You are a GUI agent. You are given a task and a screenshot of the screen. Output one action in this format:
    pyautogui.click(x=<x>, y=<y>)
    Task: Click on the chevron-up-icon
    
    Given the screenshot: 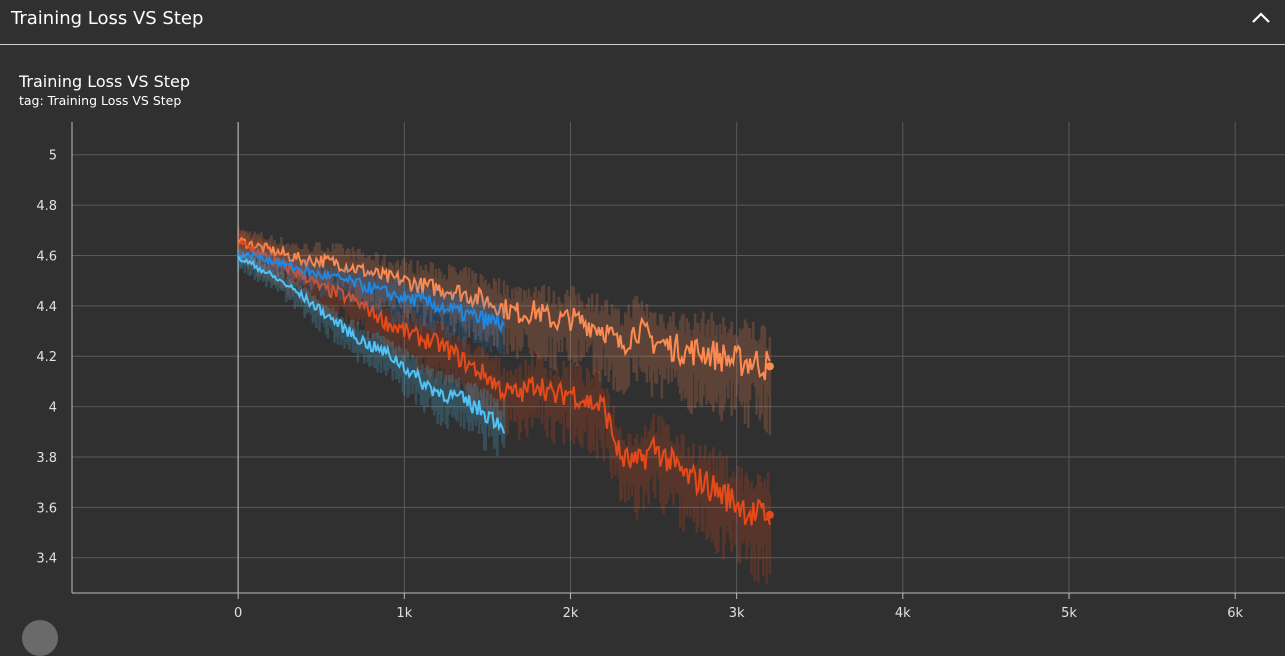 What is the action you would take?
    pyautogui.click(x=1261, y=18)
    